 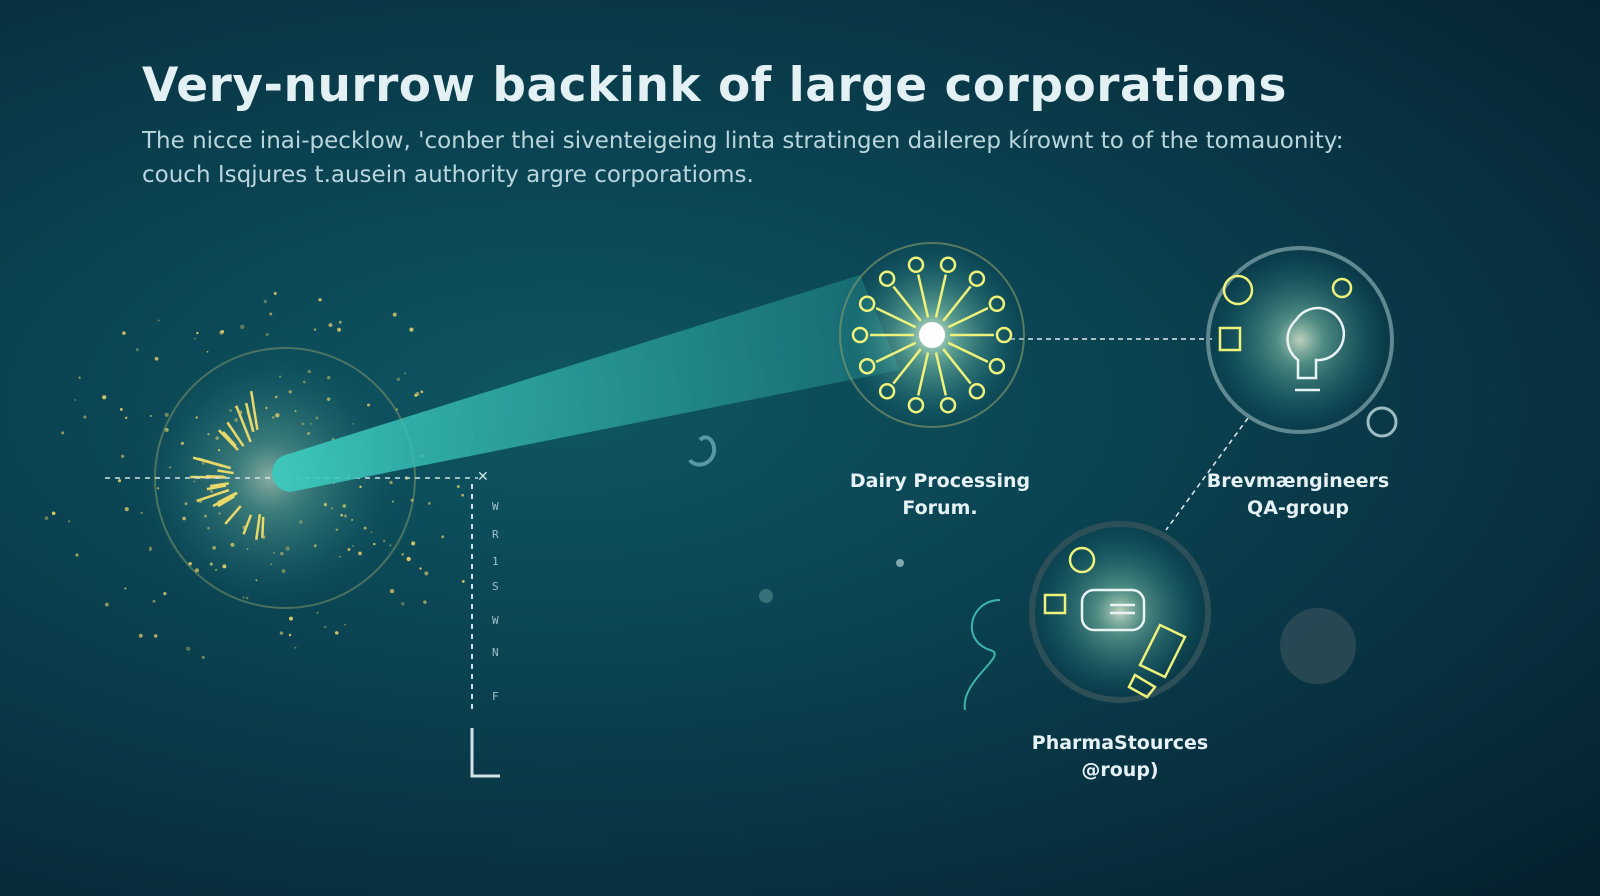 What do you see at coordinates (1298, 495) in the screenshot?
I see `node-label-brew: Brevmængineers QA-group` at bounding box center [1298, 495].